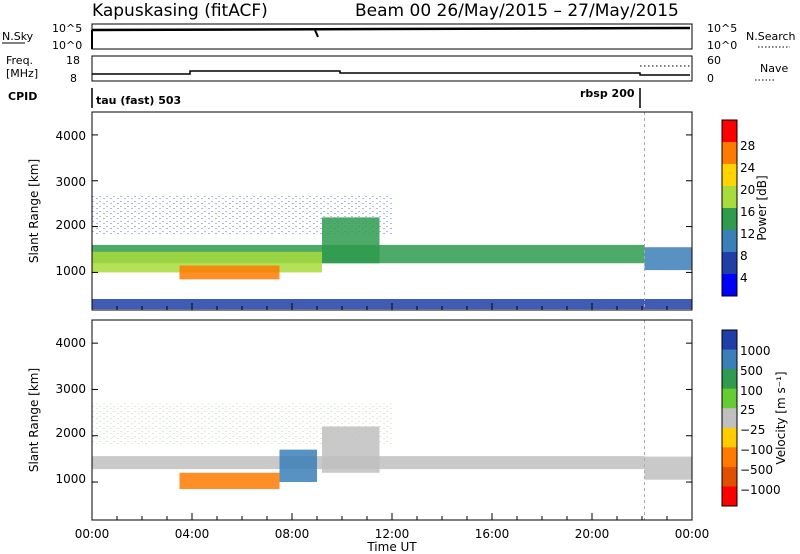 Image resolution: width=800 pixels, height=554 pixels. What do you see at coordinates (517, 11) in the screenshot?
I see `beam-date-title: Beam 00 26/May/2015 – 27/May/2015` at bounding box center [517, 11].